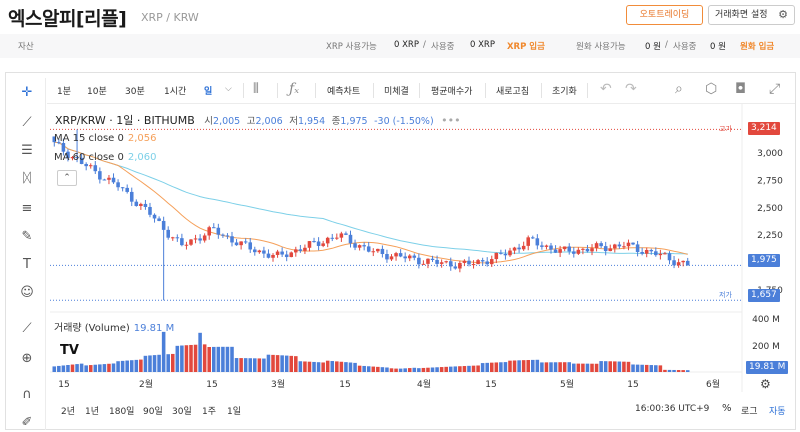 Image resolution: width=800 pixels, height=432 pixels. I want to click on change-value: -30 (-1.50%), so click(404, 121).